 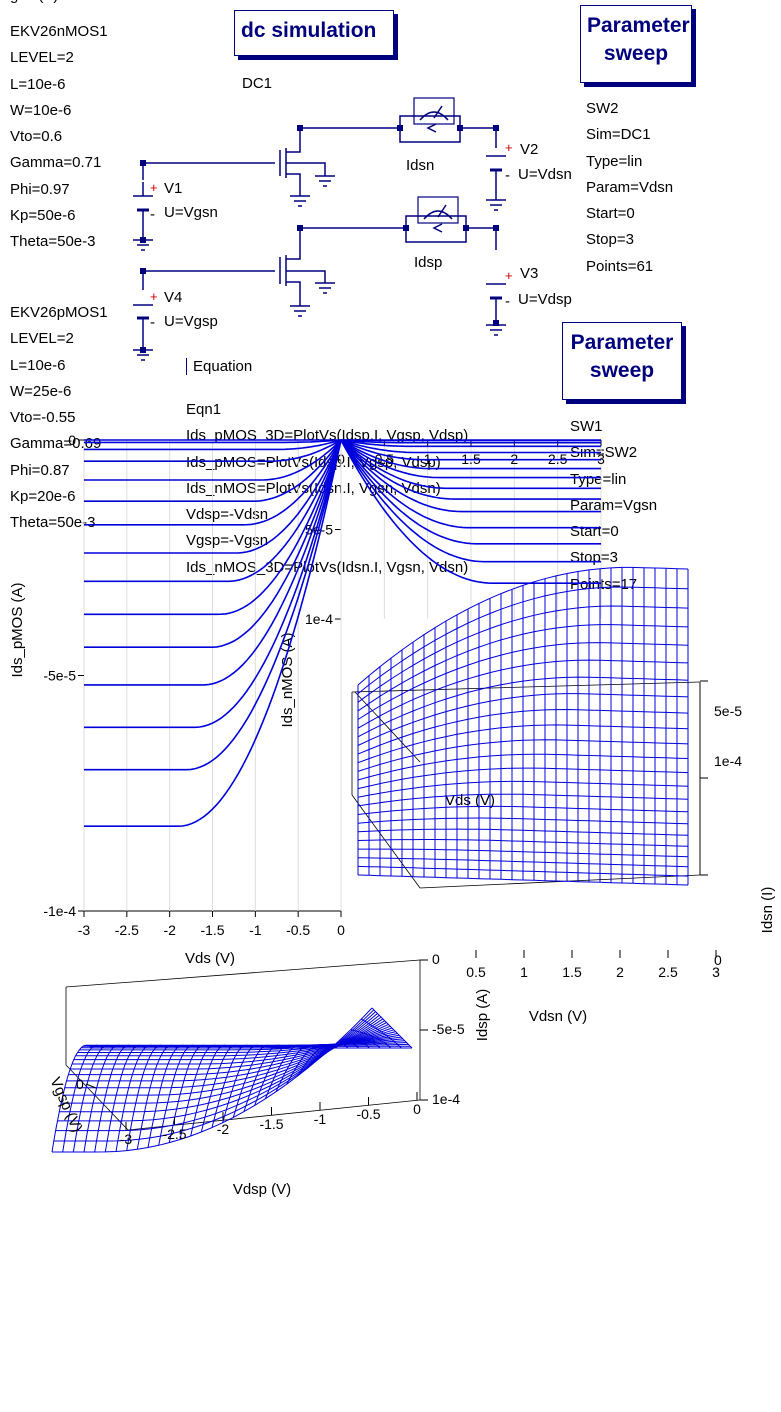 I want to click on equation-block: Equation, so click(x=219, y=366).